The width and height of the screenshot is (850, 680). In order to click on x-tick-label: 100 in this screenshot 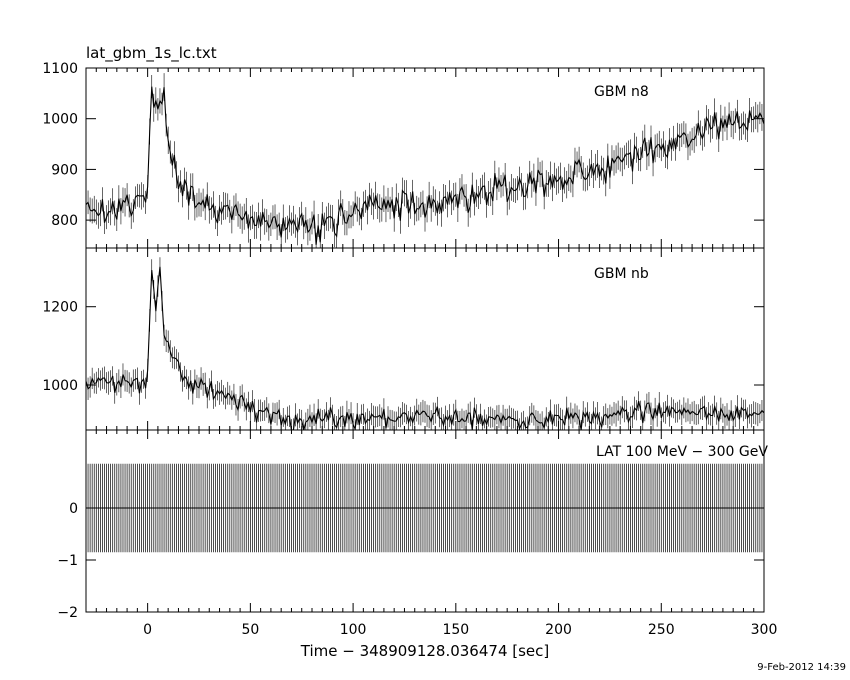, I will do `click(353, 630)`.